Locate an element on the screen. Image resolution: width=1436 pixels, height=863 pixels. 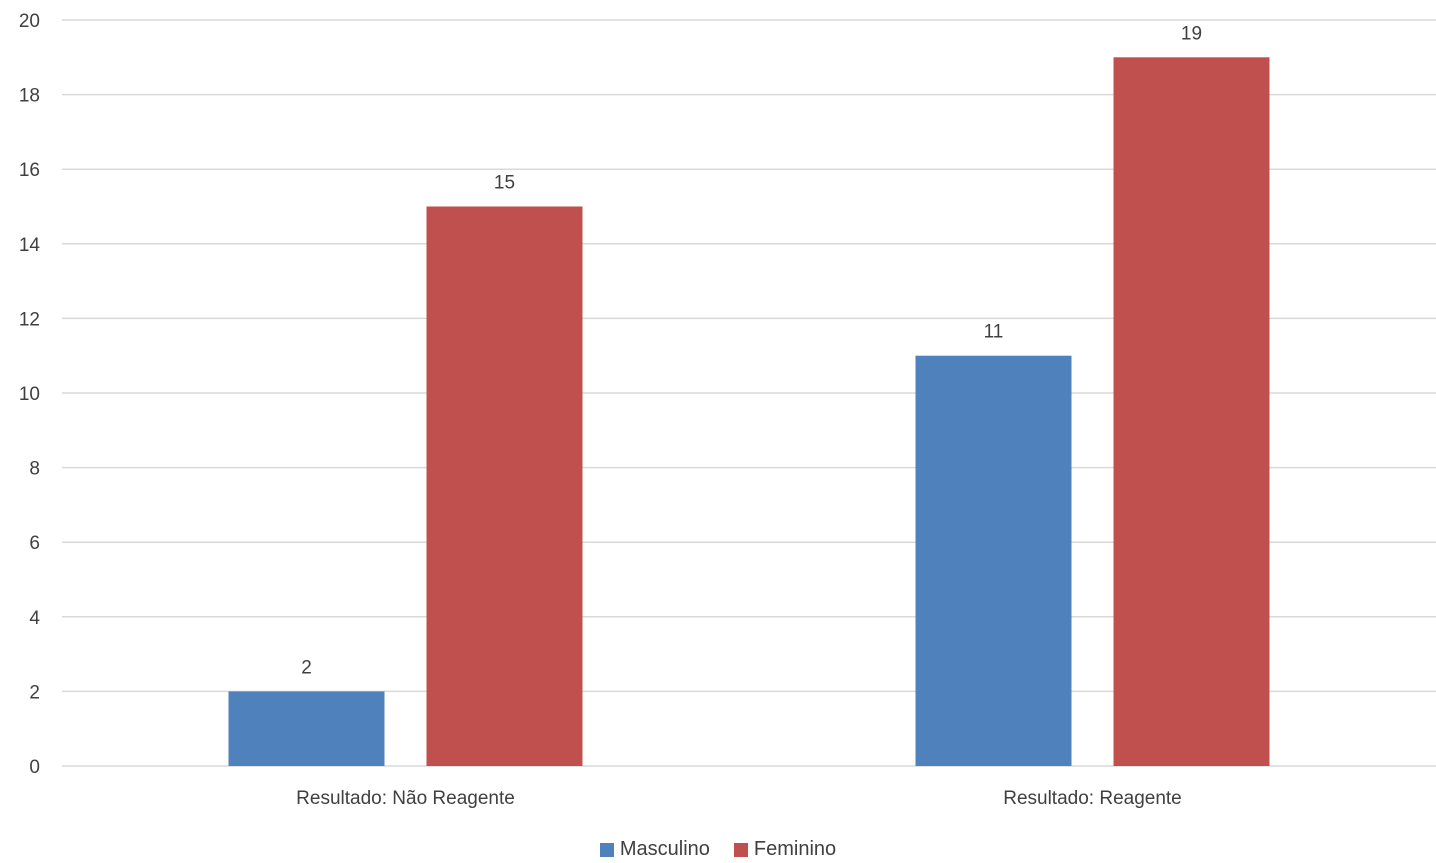
y-tick-label: 16 is located at coordinates (29, 170).